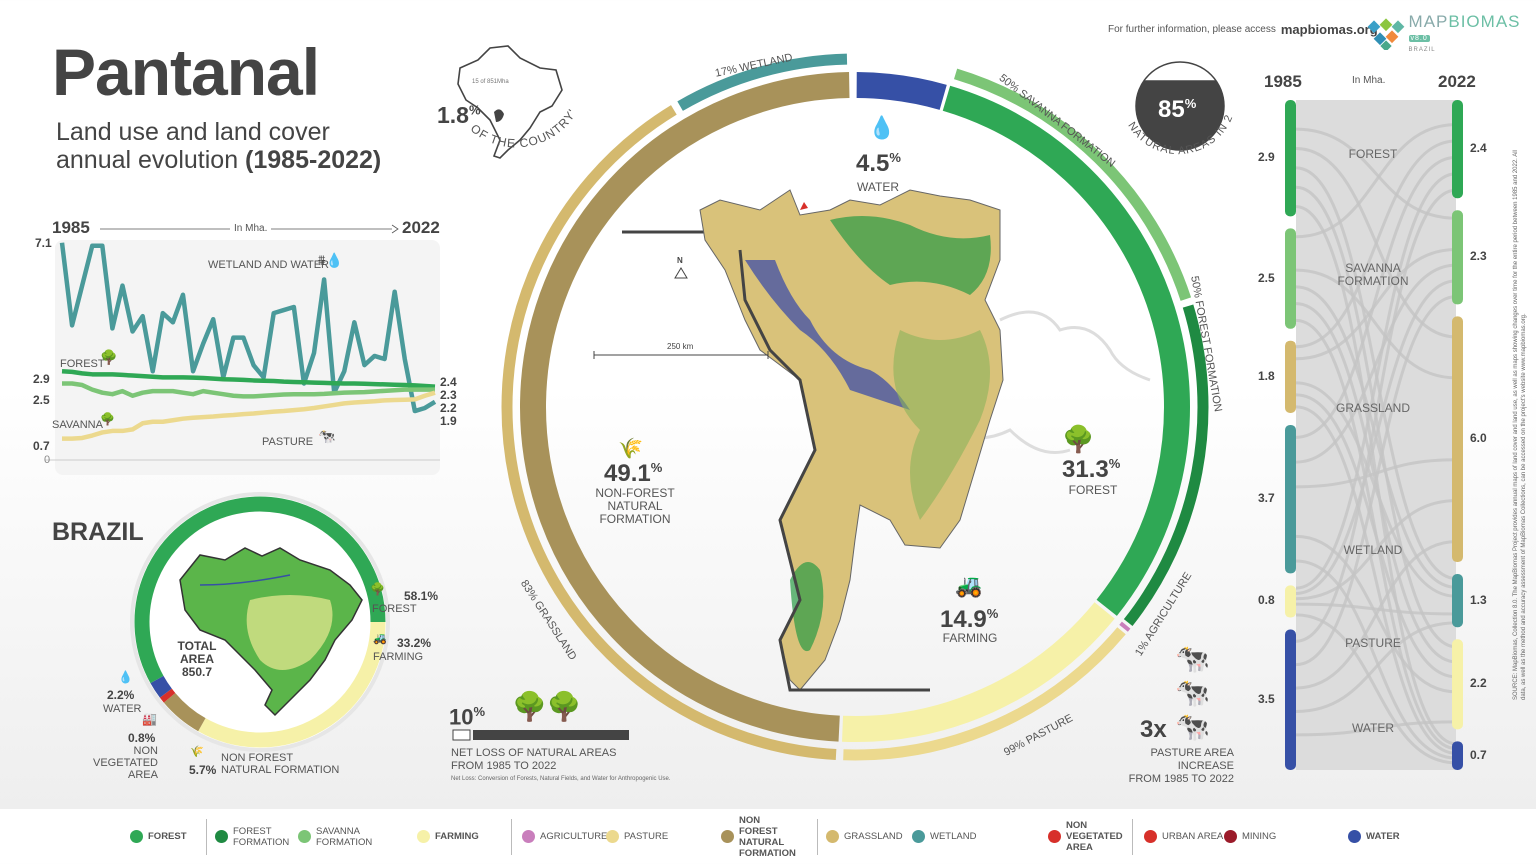 This screenshot has height=864, width=1536. What do you see at coordinates (395, 229) in the screenshot?
I see `arrow-head-icon` at bounding box center [395, 229].